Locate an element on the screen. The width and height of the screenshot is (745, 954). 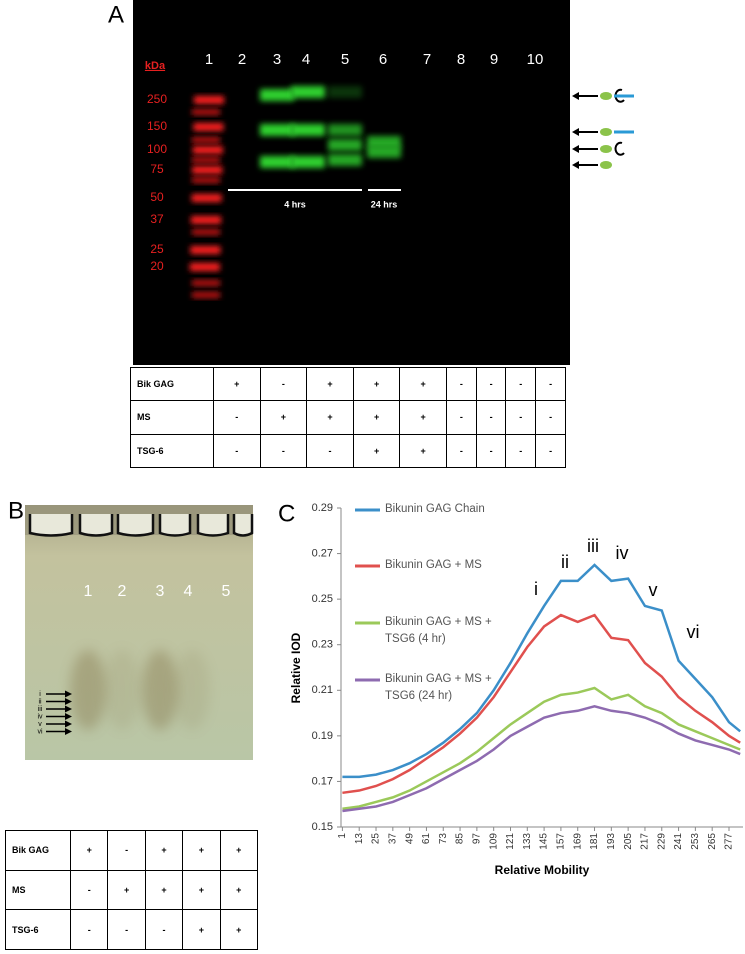
x-tick-label: 265 is located at coordinates (712, 841).